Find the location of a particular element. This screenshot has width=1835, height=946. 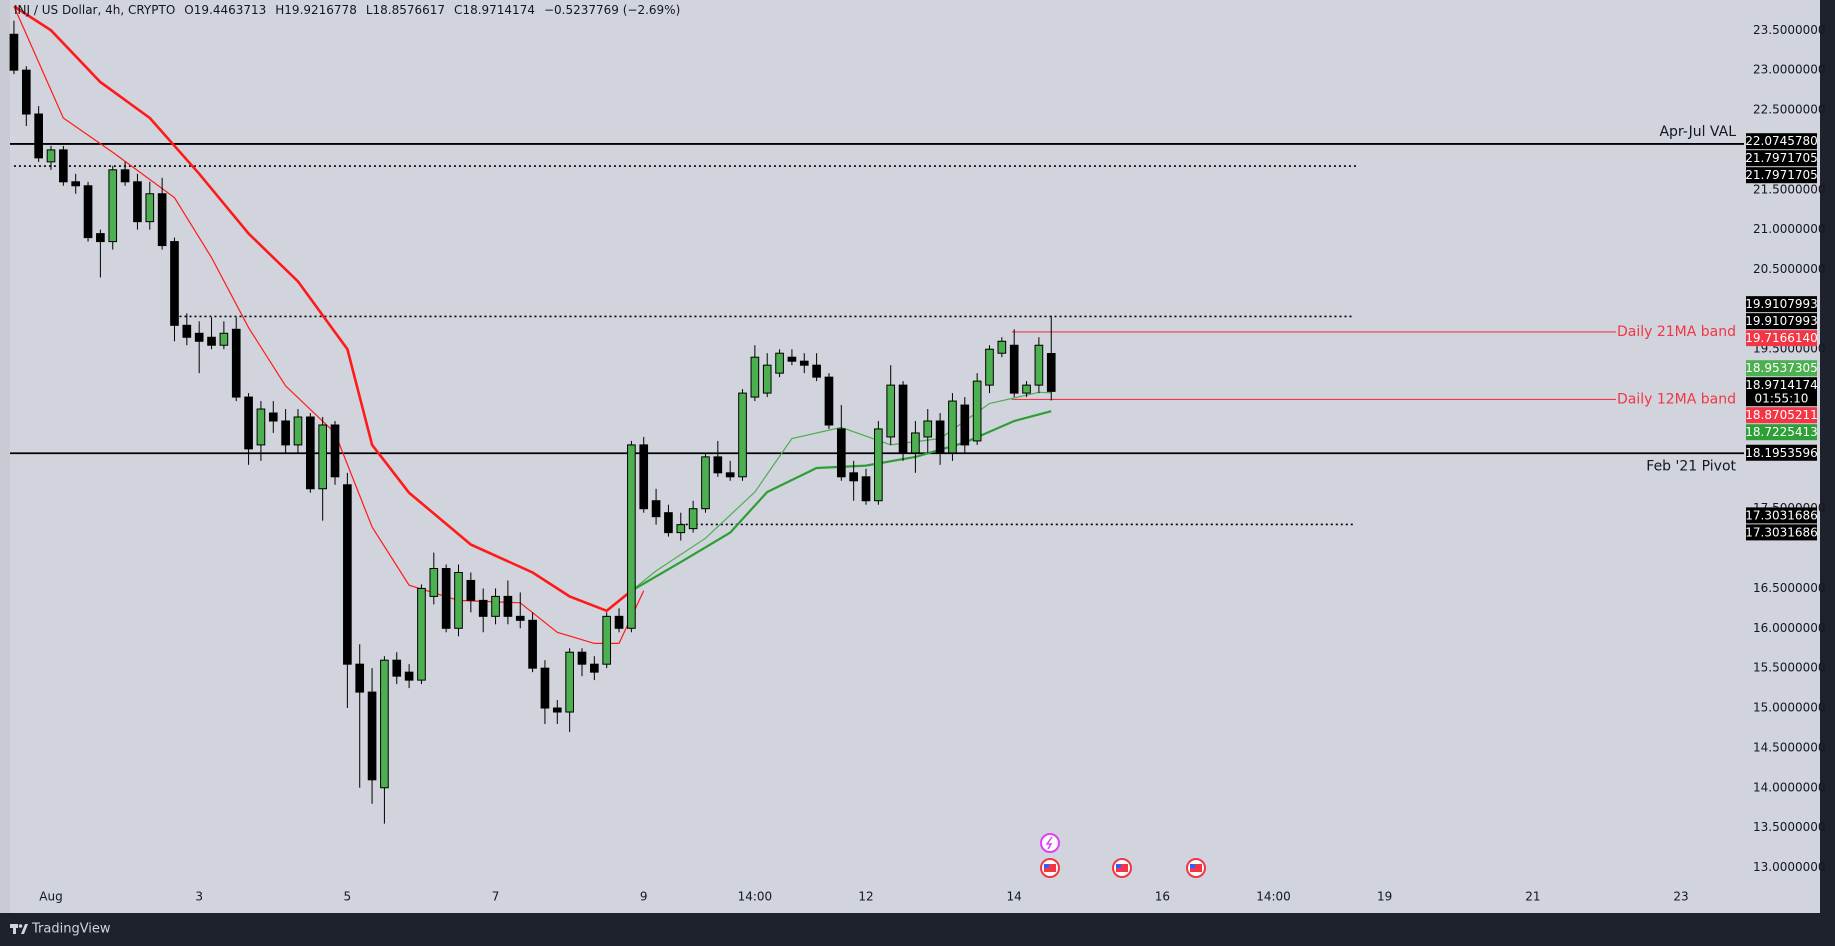

price-label: 21.7971705 is located at coordinates (1781, 175).